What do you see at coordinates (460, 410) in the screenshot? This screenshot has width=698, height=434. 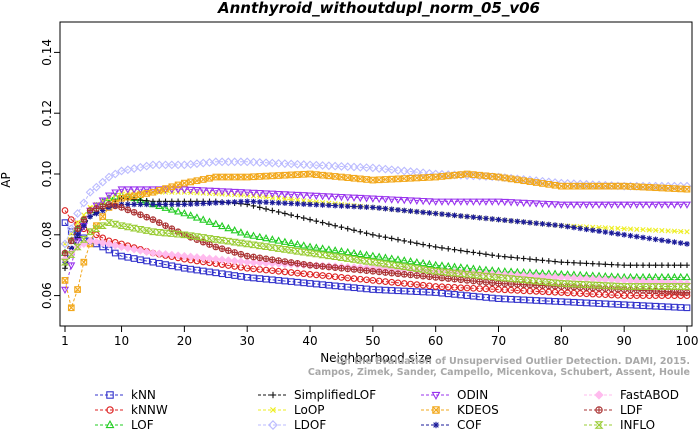 I see `legend-item: KDEOS` at bounding box center [460, 410].